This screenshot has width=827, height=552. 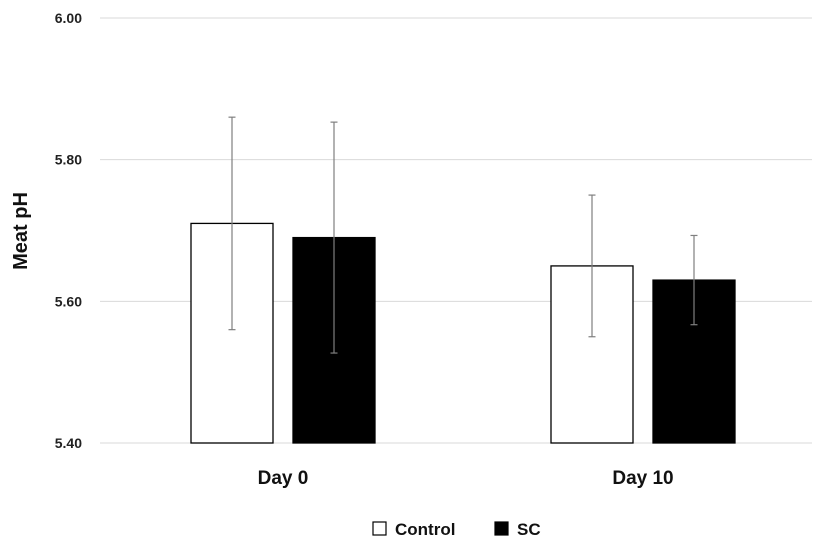 What do you see at coordinates (68, 160) in the screenshot?
I see `y-tick-label: 5.80` at bounding box center [68, 160].